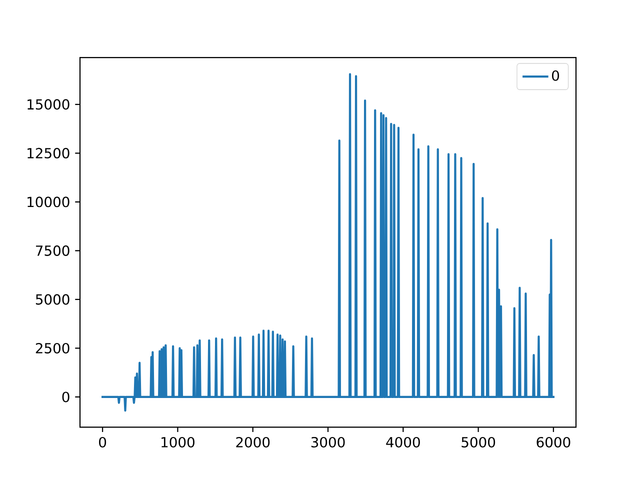 The width and height of the screenshot is (640, 480). Describe the element at coordinates (553, 442) in the screenshot. I see `x-tick-label: 6000` at that location.